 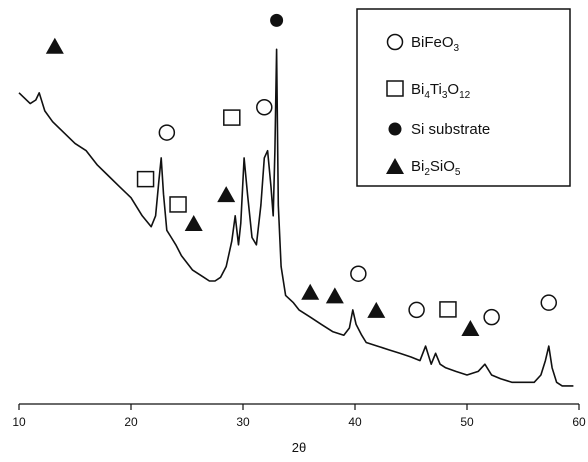 I want to click on legend-open-circle-icon, so click(x=395, y=42).